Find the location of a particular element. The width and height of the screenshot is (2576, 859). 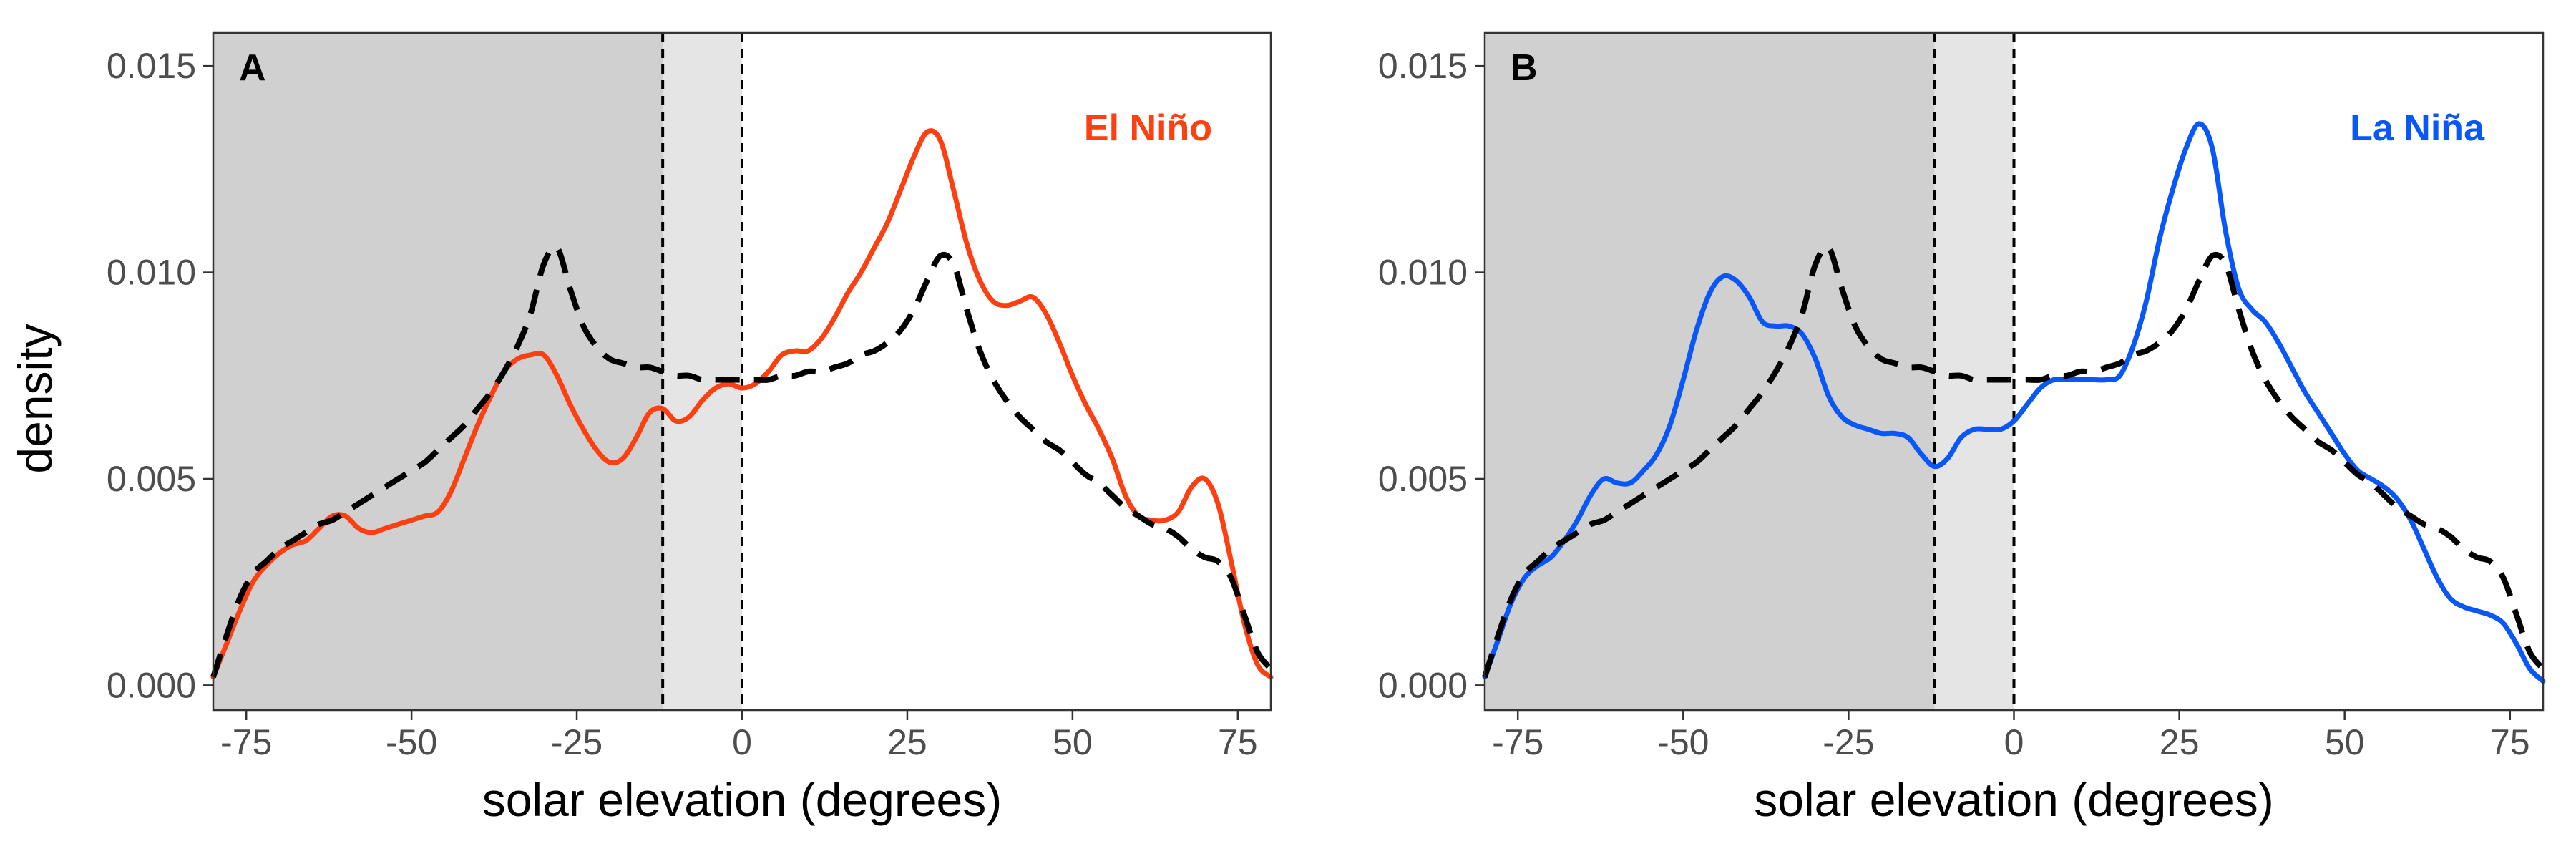

panel-letter: A is located at coordinates (252, 68).